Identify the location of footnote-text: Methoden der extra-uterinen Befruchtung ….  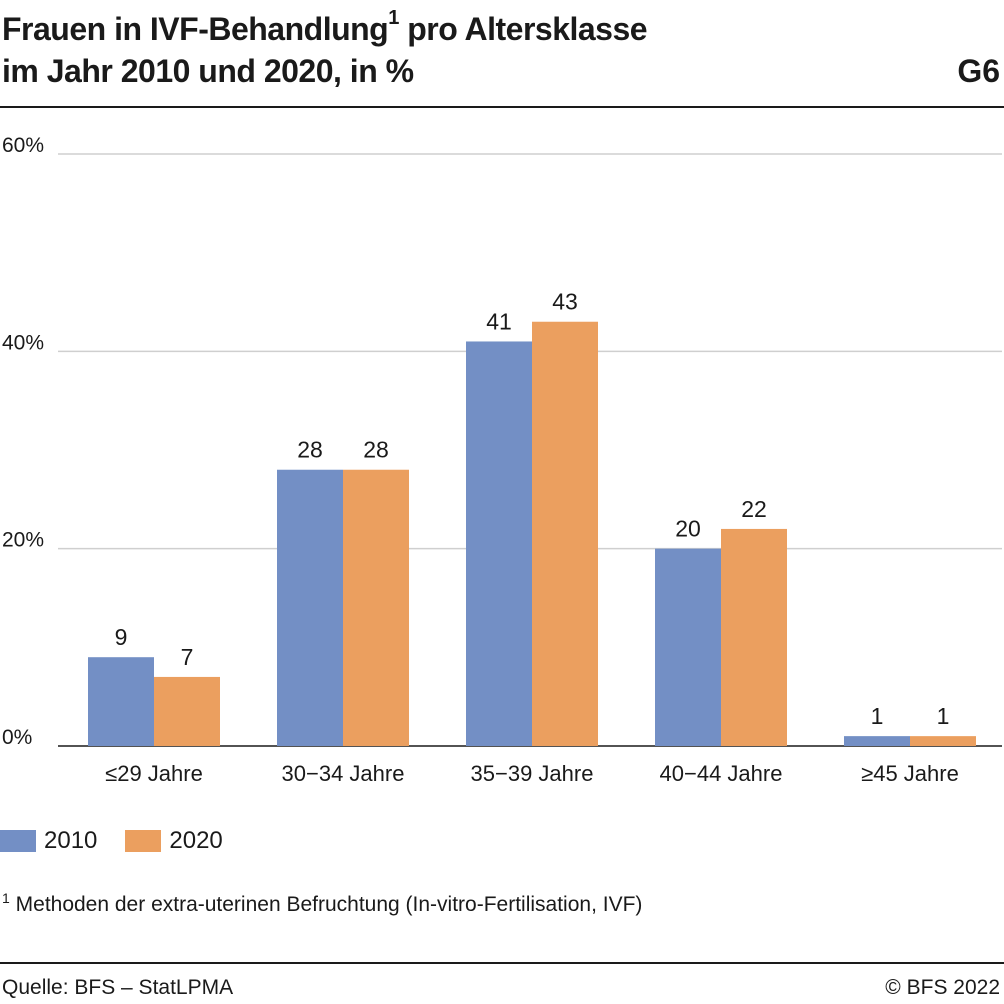
(329, 904).